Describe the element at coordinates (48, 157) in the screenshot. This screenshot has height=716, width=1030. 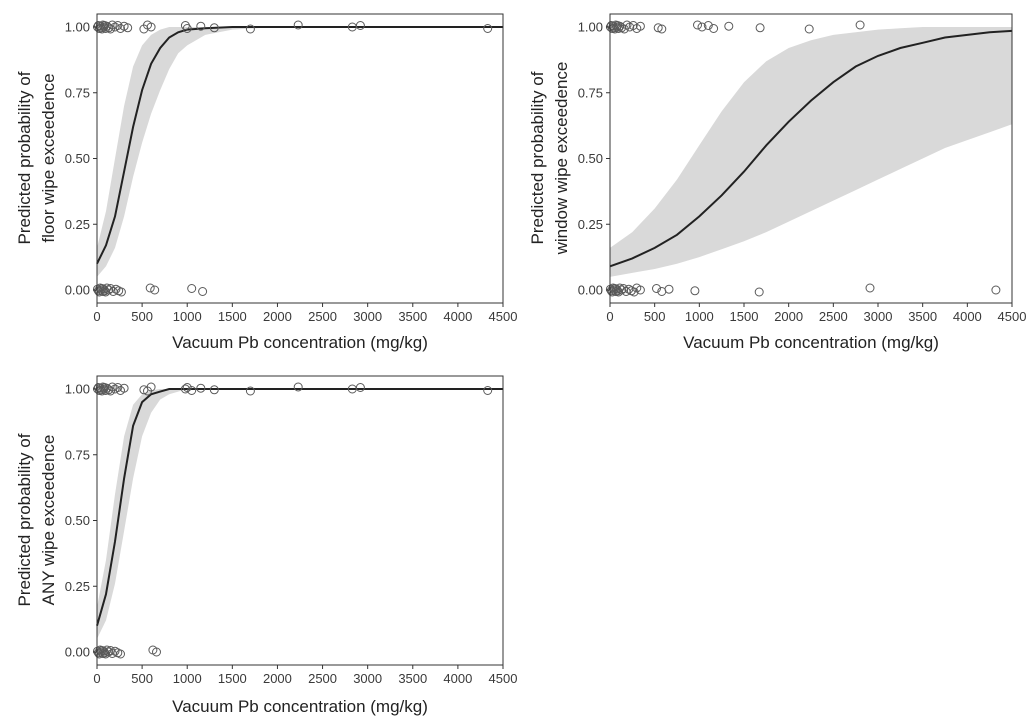
I see `y-axis-label: floor wipe exceedence` at that location.